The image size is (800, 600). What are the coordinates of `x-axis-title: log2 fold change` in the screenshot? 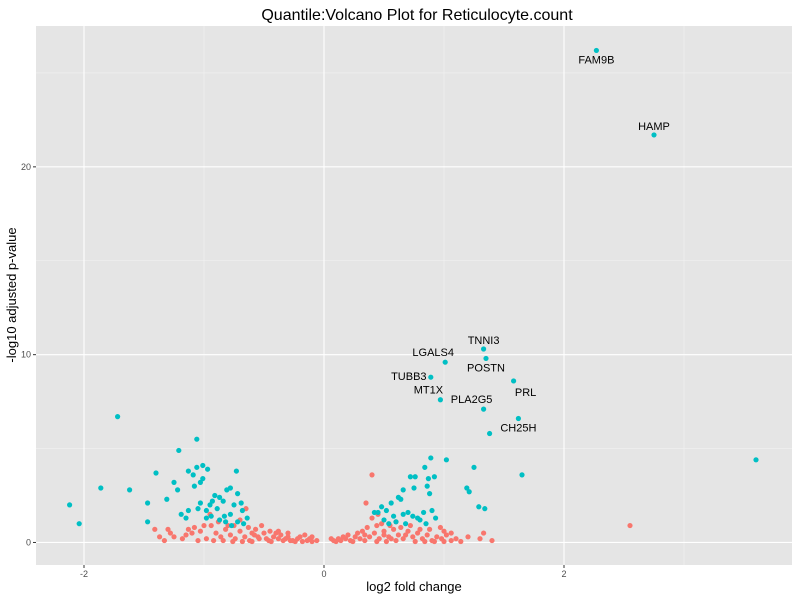 It's located at (413, 586).